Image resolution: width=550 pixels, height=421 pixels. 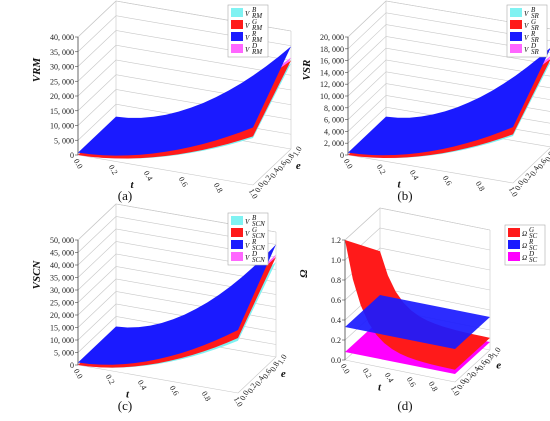 I want to click on z-tick-label: 0.6, so click(x=336, y=300).